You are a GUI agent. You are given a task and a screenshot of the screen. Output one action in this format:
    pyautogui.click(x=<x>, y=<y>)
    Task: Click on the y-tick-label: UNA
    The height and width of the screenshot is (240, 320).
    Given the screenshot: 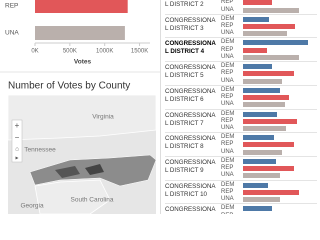 What is the action you would take?
    pyautogui.click(x=12, y=33)
    